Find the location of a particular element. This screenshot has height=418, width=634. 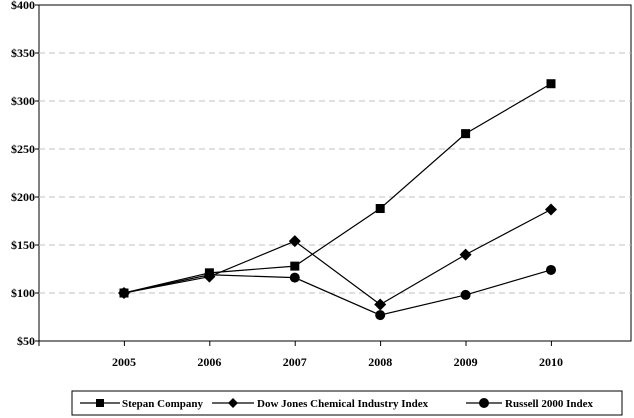

legend-label: Russell 2000 Index is located at coordinates (549, 404).